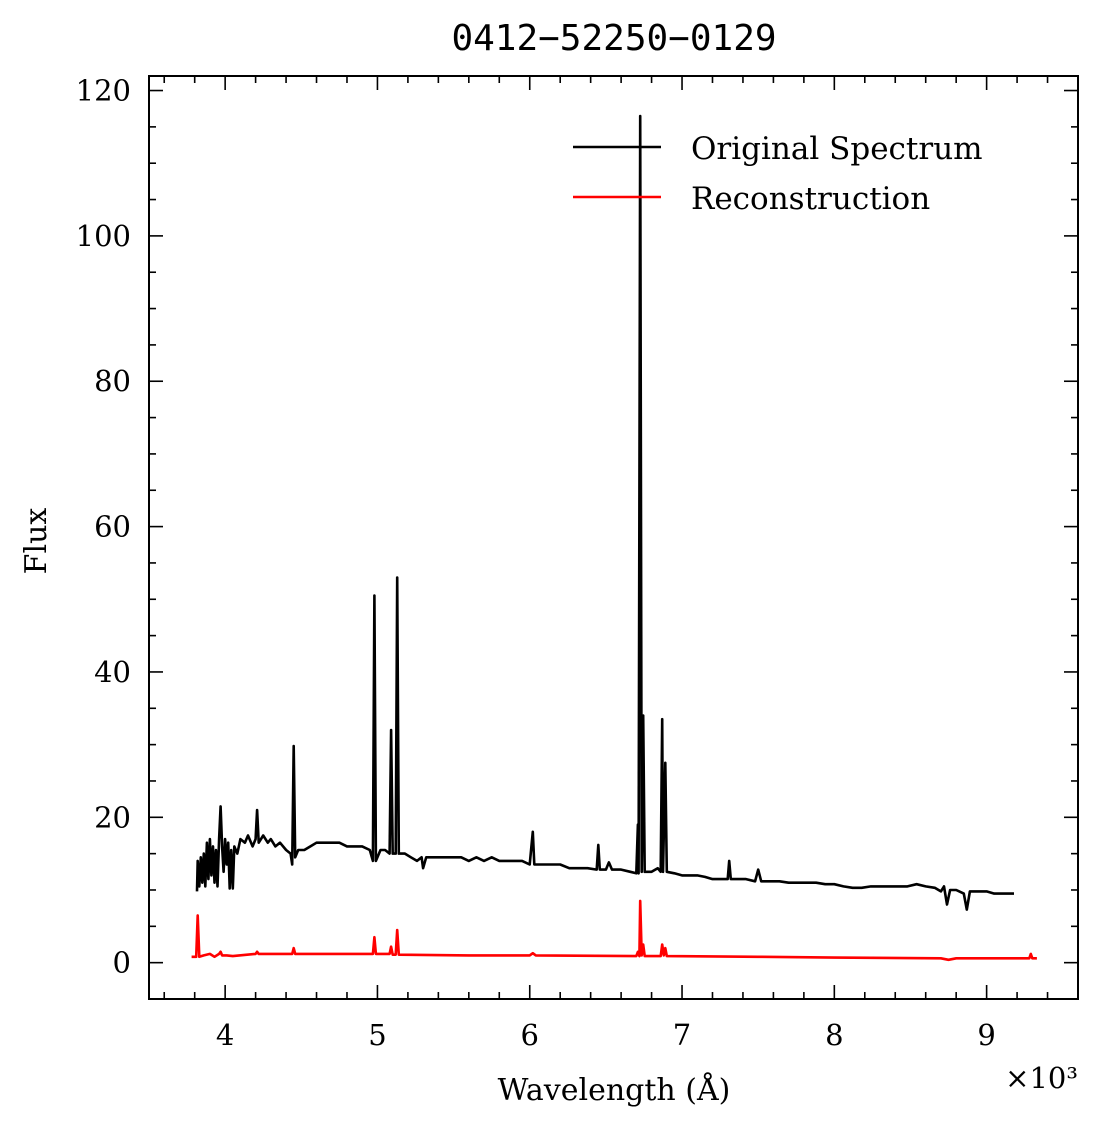 This screenshot has width=1099, height=1131. What do you see at coordinates (614, 930) in the screenshot?
I see `series-line-reconstruction` at bounding box center [614, 930].